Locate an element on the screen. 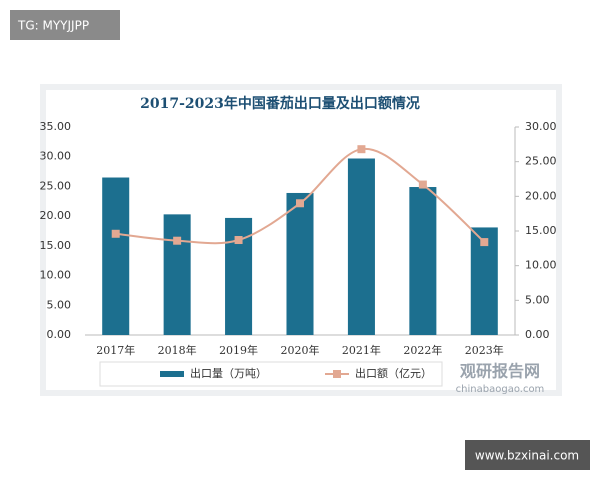 The height and width of the screenshot is (484, 600). y-tick-label: 35.00 is located at coordinates (56, 126).